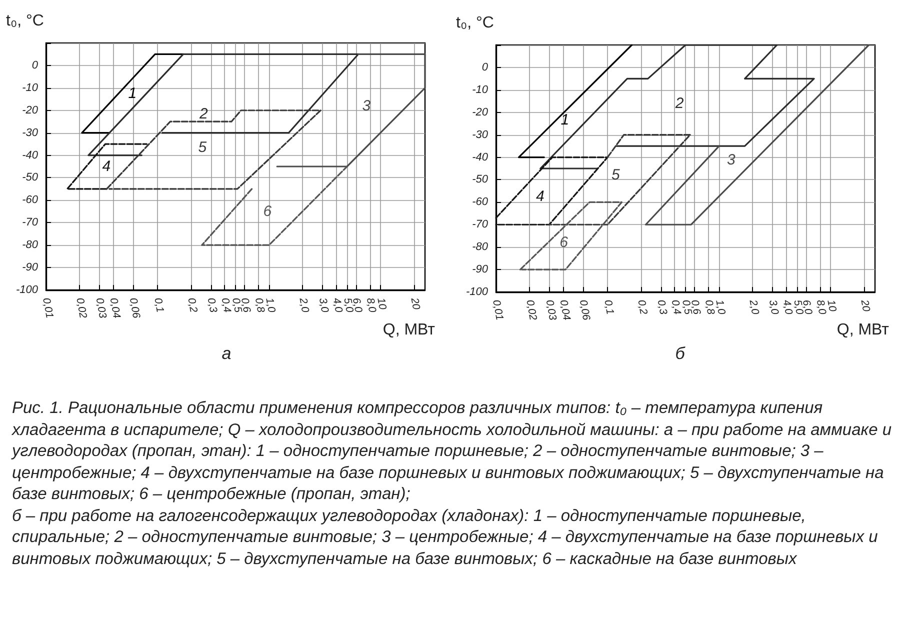 This screenshot has width=907, height=643. Describe the element at coordinates (680, 353) in the screenshot. I see `text: б` at that location.